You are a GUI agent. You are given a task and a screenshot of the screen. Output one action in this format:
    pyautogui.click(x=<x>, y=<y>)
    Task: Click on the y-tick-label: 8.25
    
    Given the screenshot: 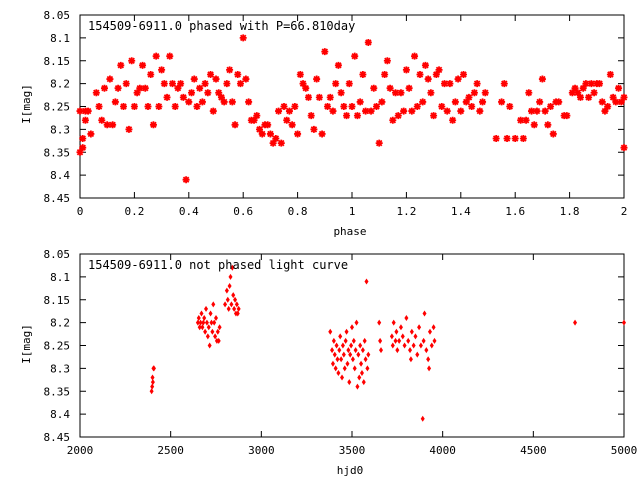 What is the action you would take?
    pyautogui.click(x=57, y=107)
    